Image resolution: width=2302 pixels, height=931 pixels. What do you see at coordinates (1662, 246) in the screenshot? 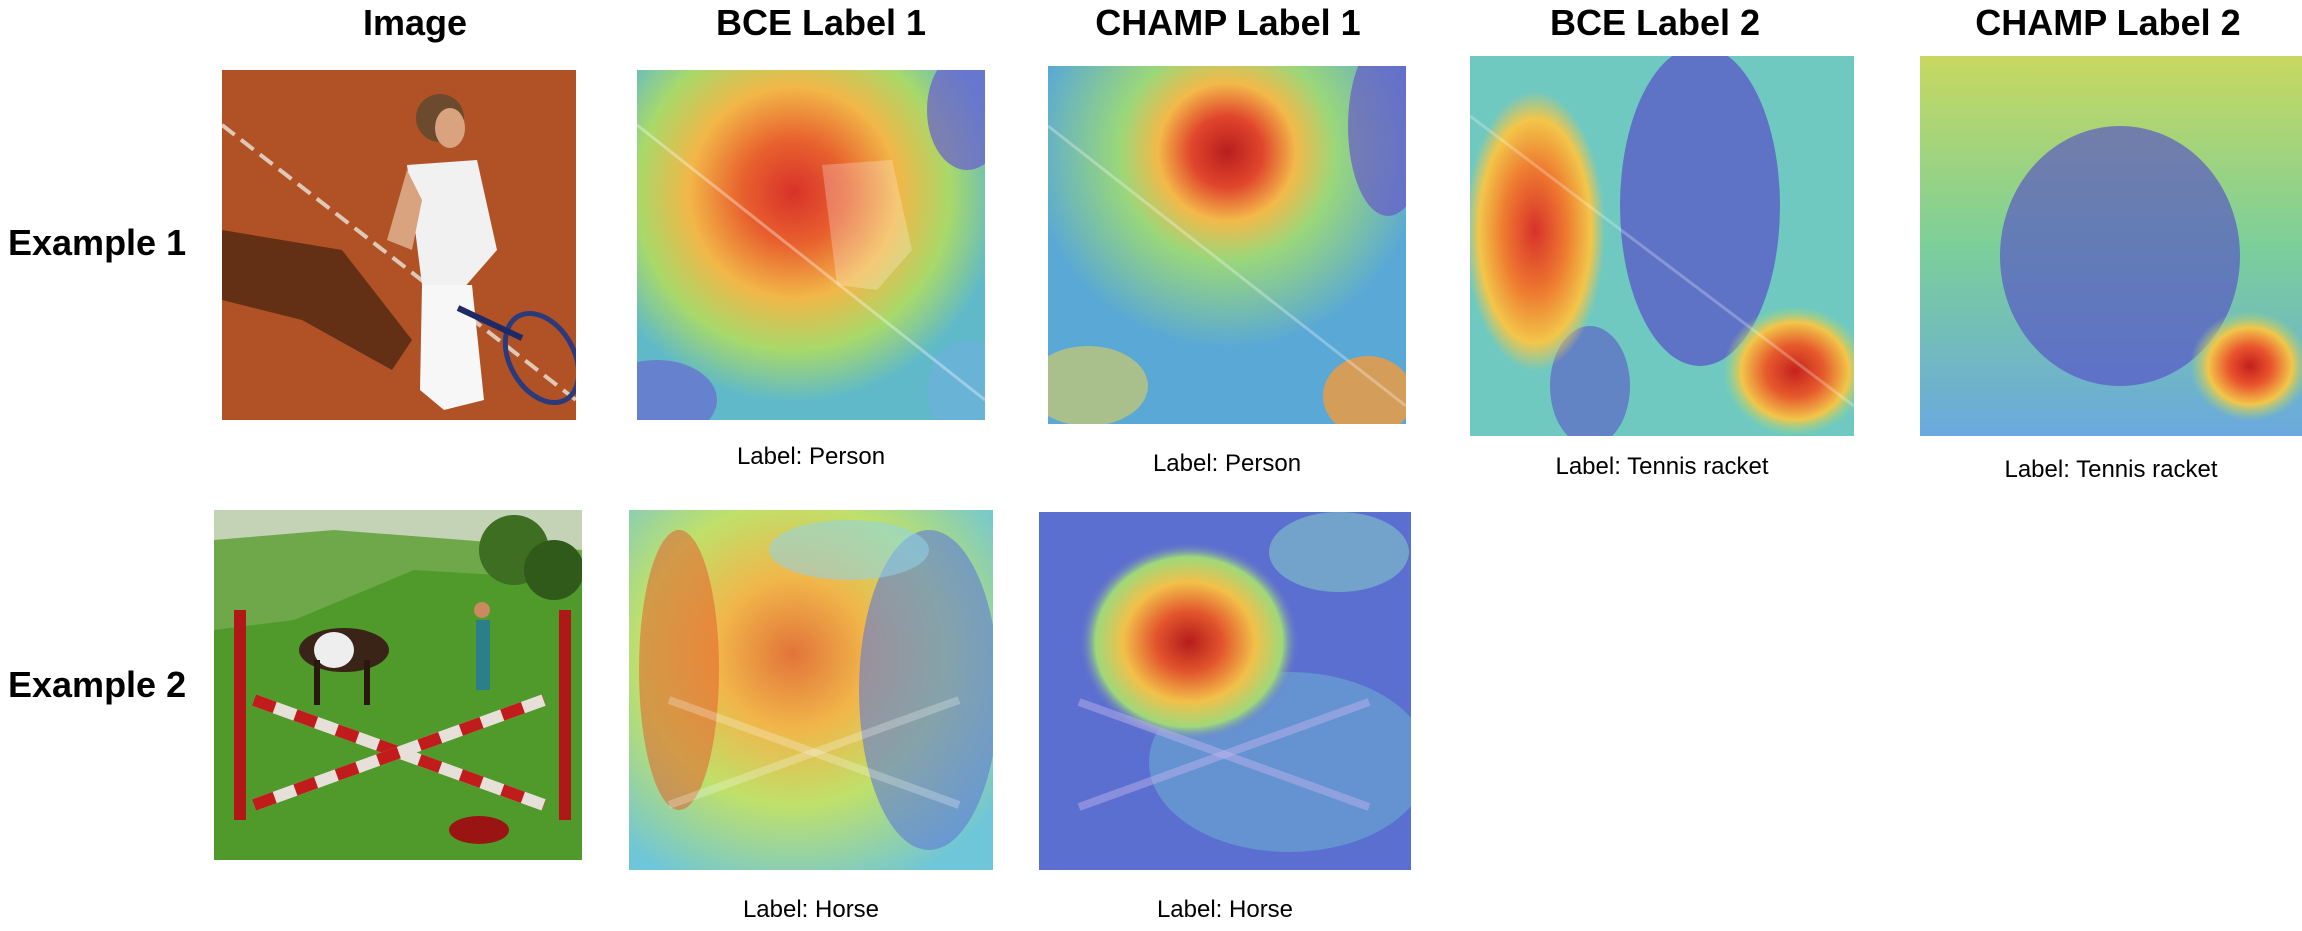
I see `example-1-bce-label-2-heatmap` at bounding box center [1662, 246].